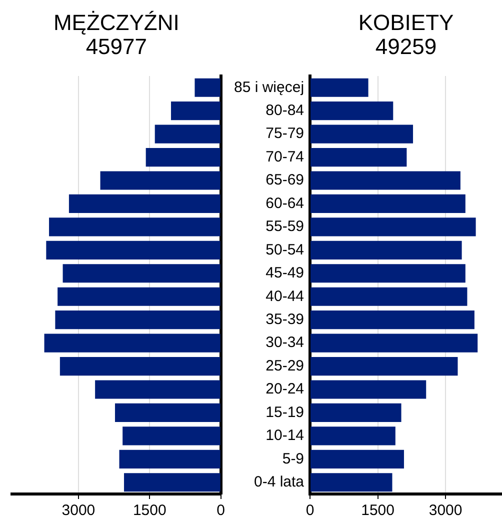 This screenshot has width=502, height=525. Describe the element at coordinates (293, 459) in the screenshot. I see `y-tick-label: 5-9` at that location.